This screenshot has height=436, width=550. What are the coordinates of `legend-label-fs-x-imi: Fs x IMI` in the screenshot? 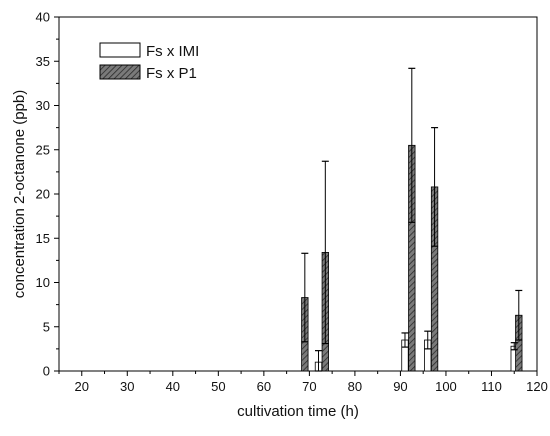 It's located at (172, 51).